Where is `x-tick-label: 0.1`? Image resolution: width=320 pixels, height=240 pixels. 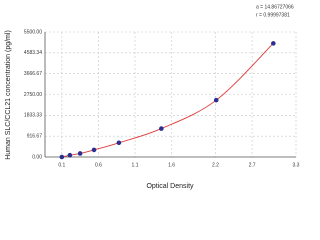 x-tick-label: 0.1 is located at coordinates (61, 165).